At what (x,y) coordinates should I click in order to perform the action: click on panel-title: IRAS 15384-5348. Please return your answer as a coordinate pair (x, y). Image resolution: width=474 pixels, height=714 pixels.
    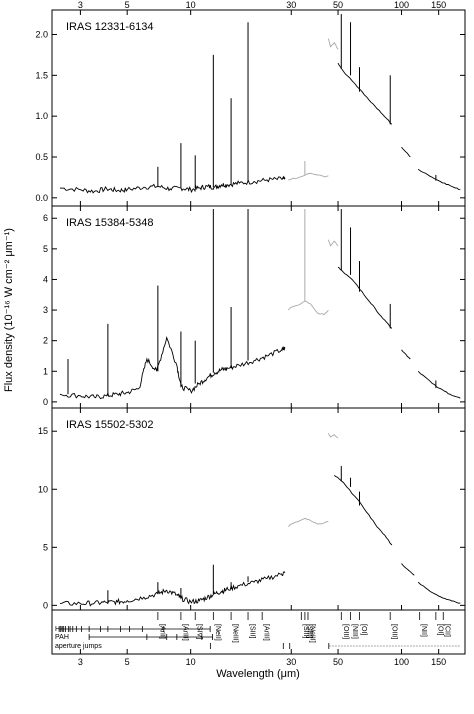
    Looking at the image, I should click on (109, 223).